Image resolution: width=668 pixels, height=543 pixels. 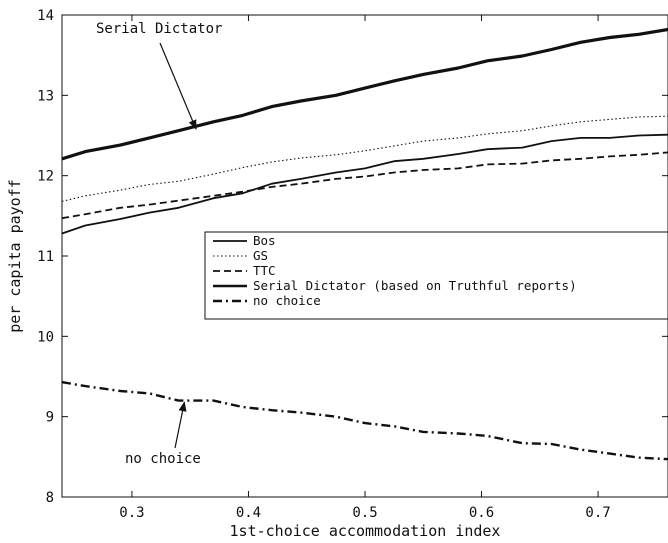 I want to click on x-tick-label: 0.6, so click(x=481, y=513).